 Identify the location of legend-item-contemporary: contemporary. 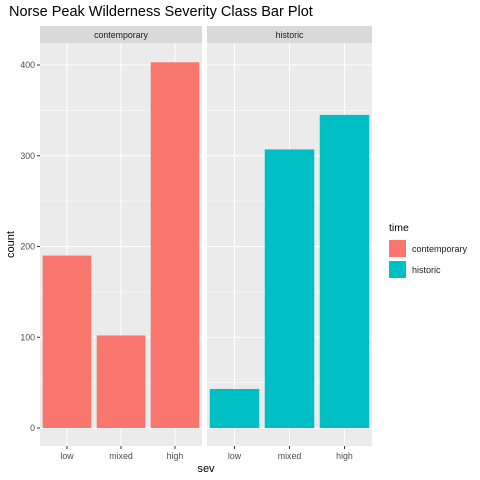
(428, 248).